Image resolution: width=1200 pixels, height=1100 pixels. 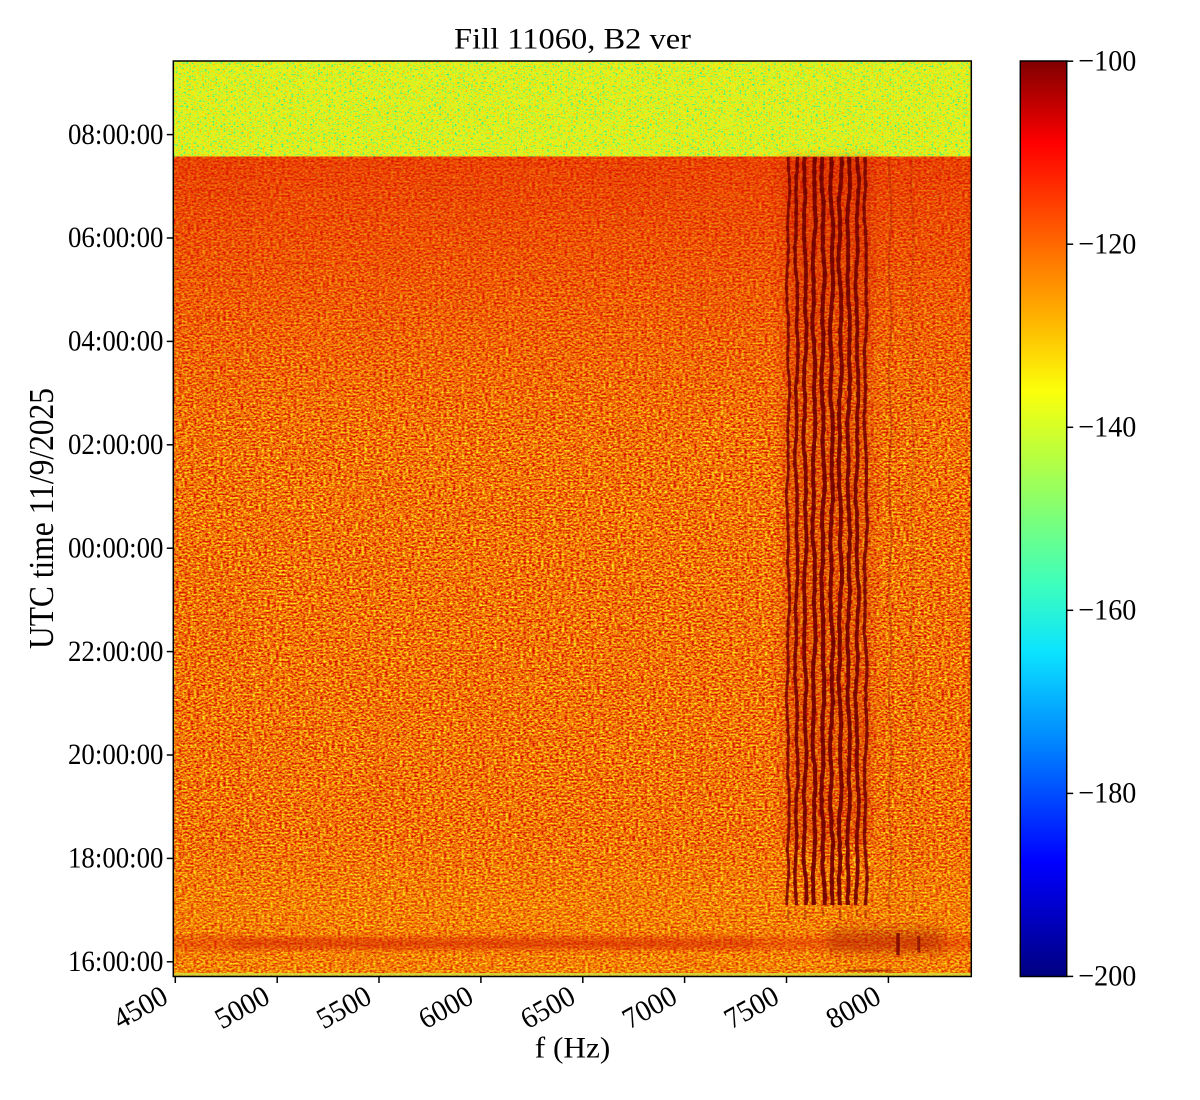 I want to click on svg-text: 22:00:00, so click(x=116, y=652).